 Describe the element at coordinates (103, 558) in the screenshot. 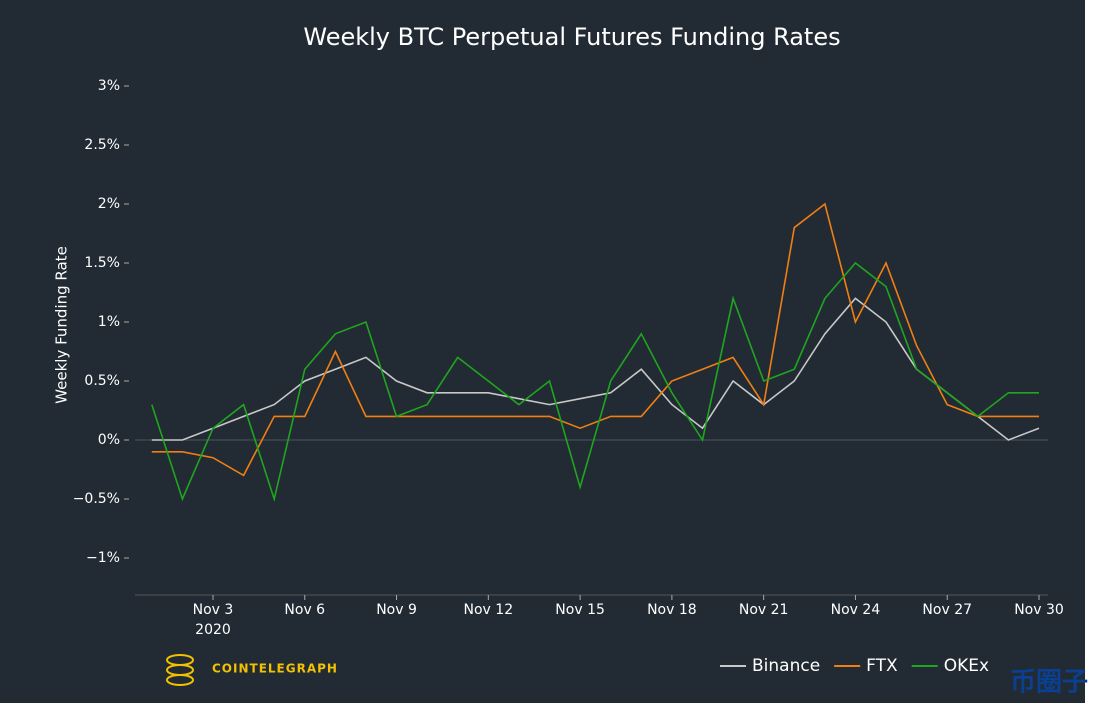

I see `y-tick-label: −1%` at that location.